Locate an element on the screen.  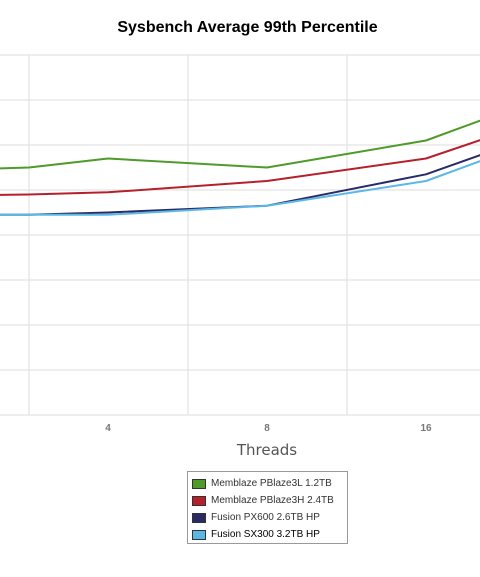
x-tick-label: 16 is located at coordinates (426, 428).